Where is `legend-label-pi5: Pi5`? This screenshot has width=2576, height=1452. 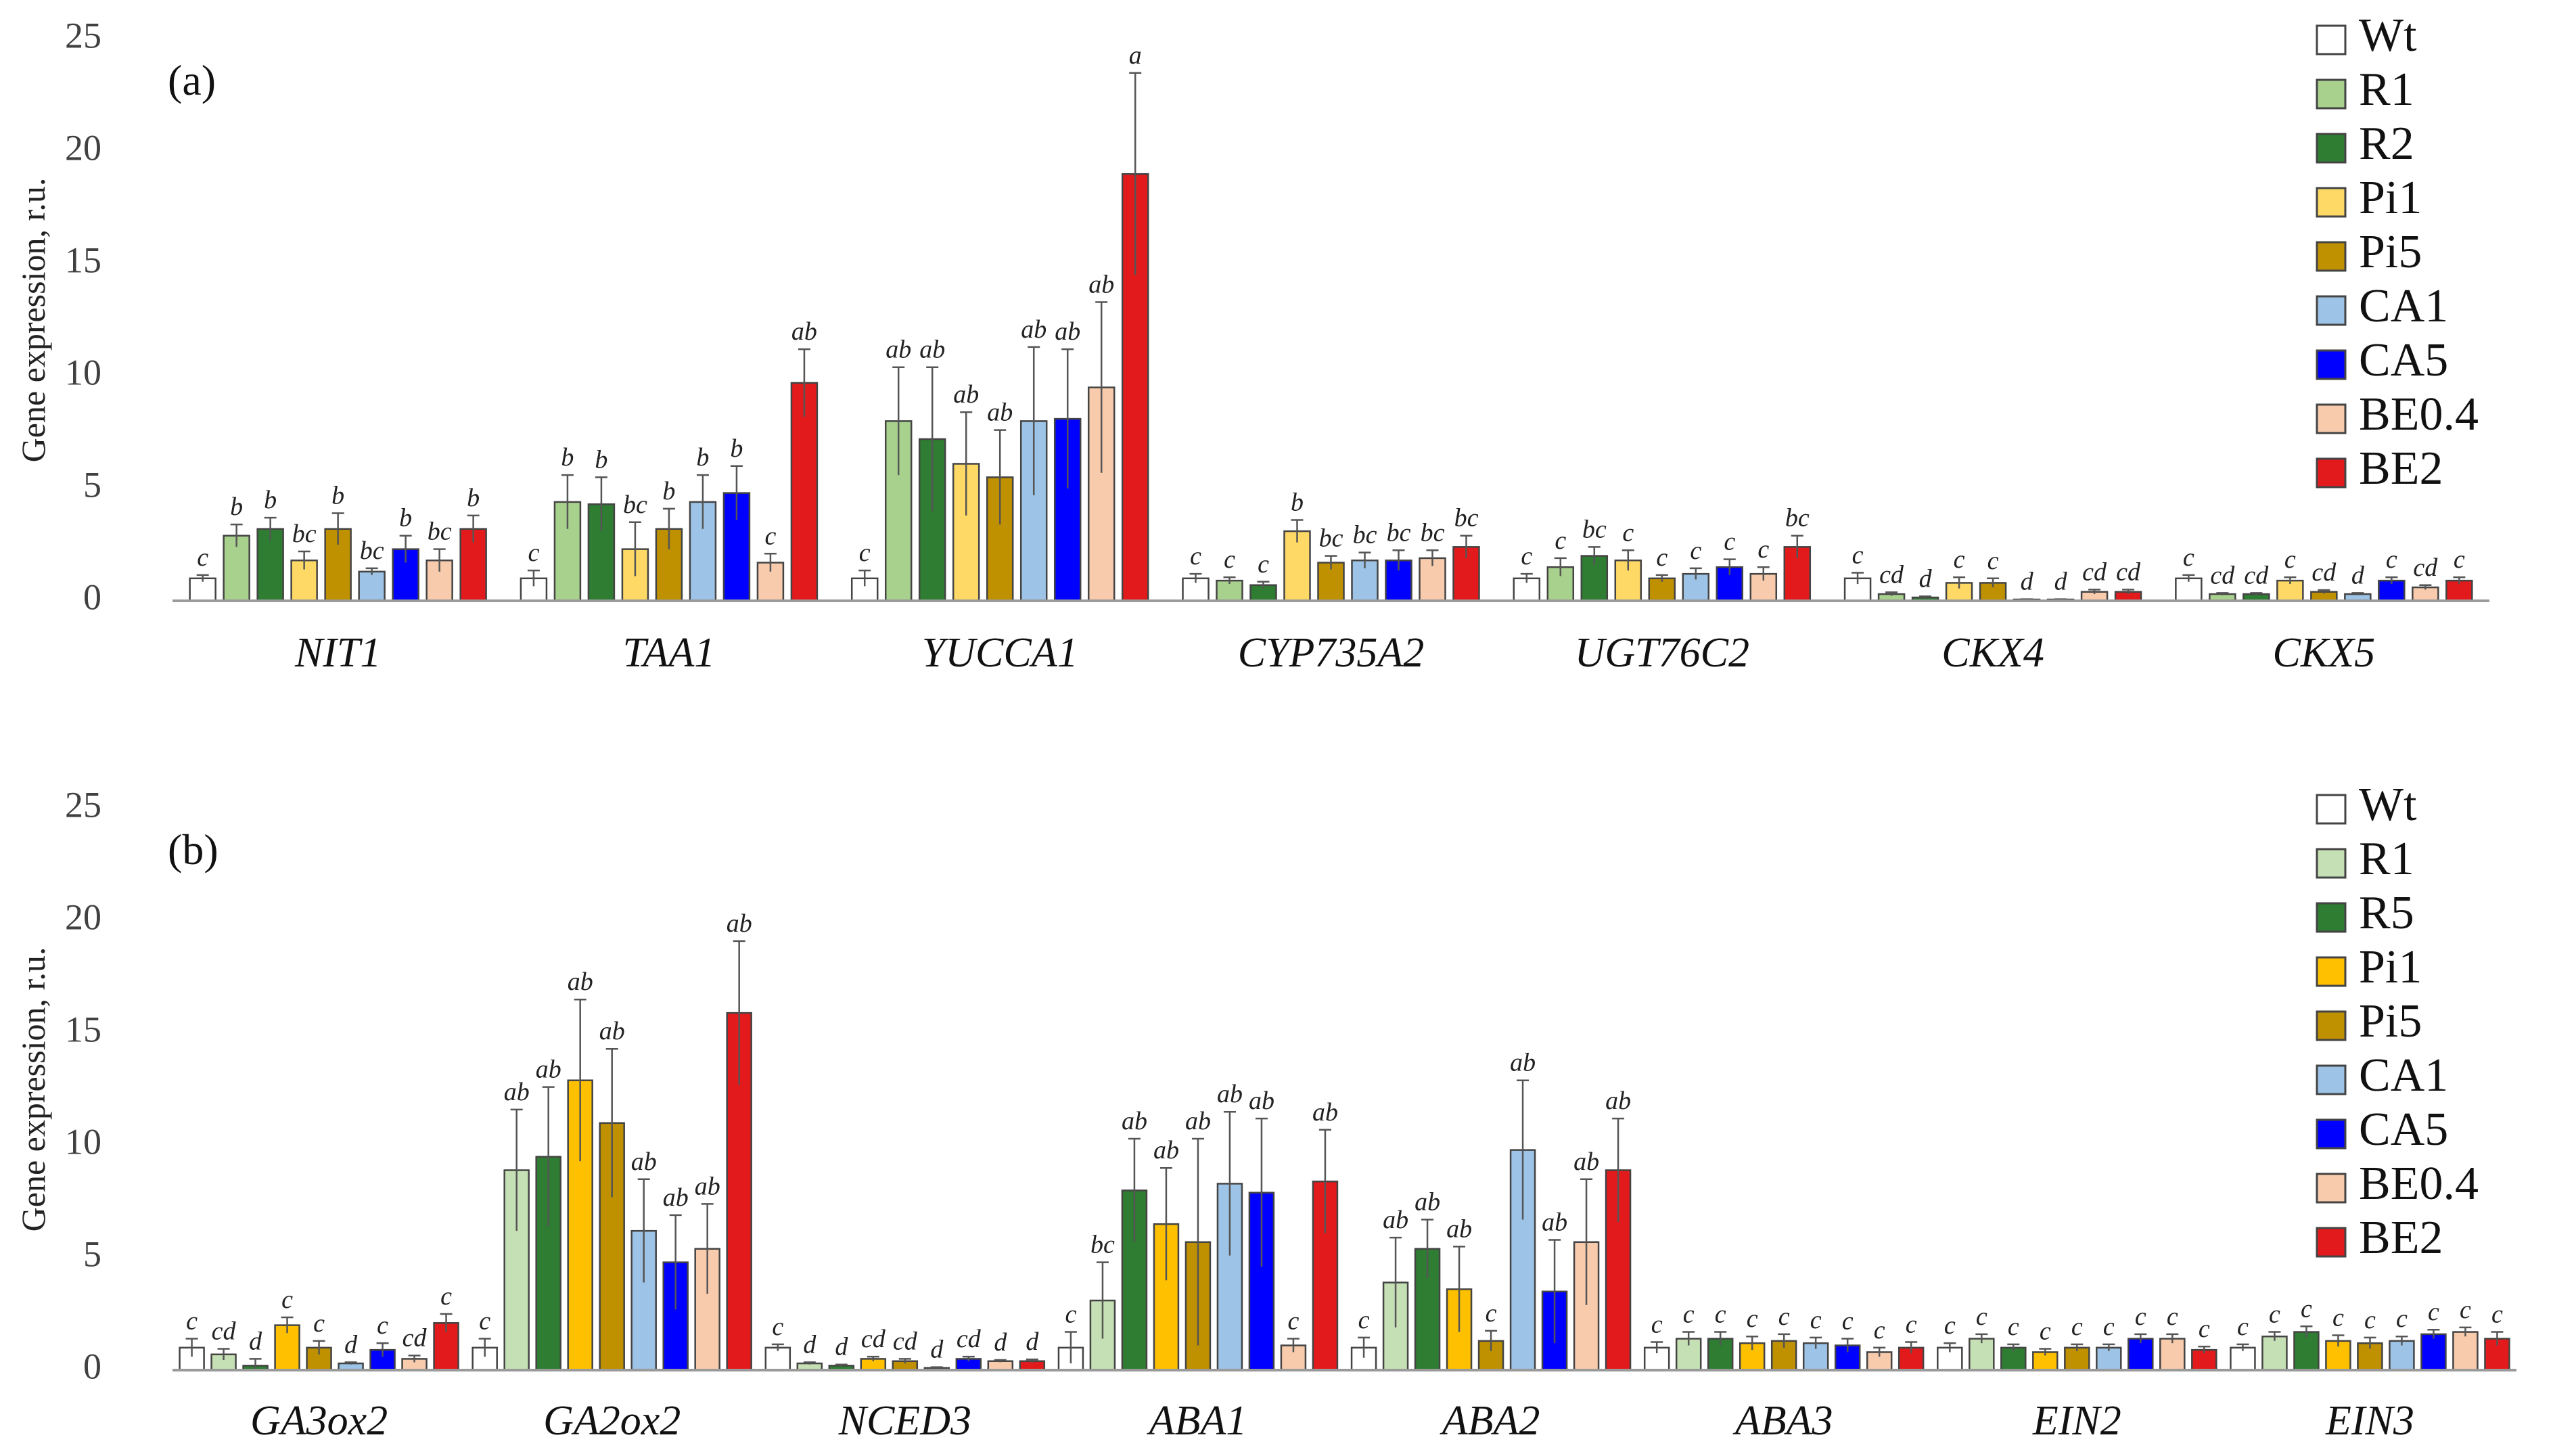
legend-label-pi5: Pi5 is located at coordinates (2390, 252).